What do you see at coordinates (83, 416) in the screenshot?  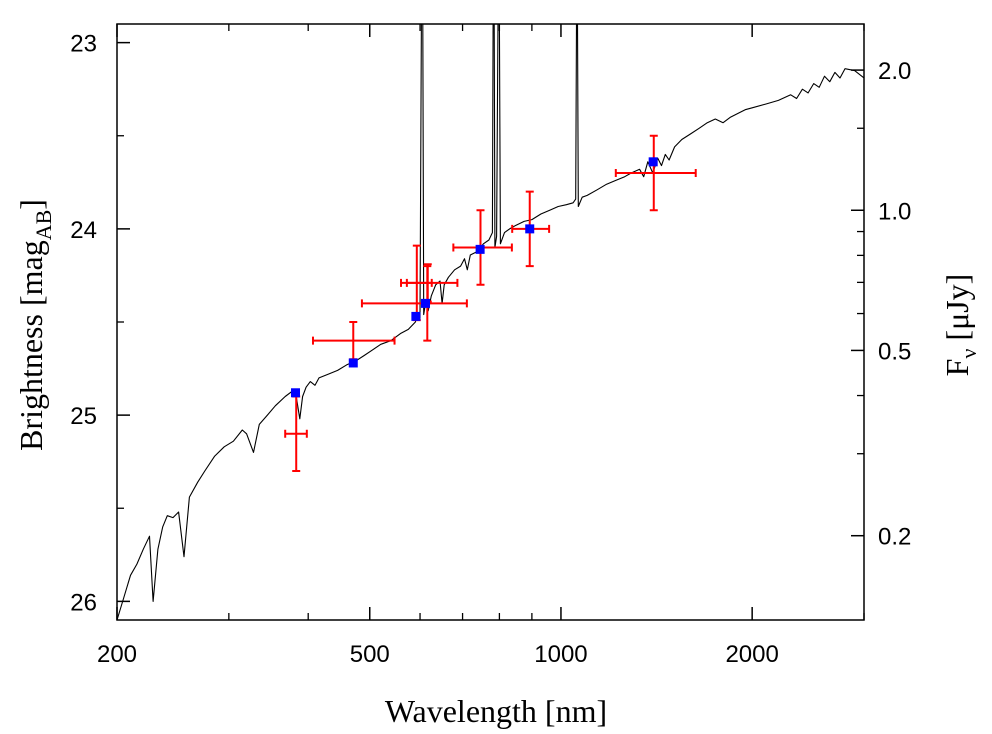 I see `y-left-tick-label: 25` at bounding box center [83, 416].